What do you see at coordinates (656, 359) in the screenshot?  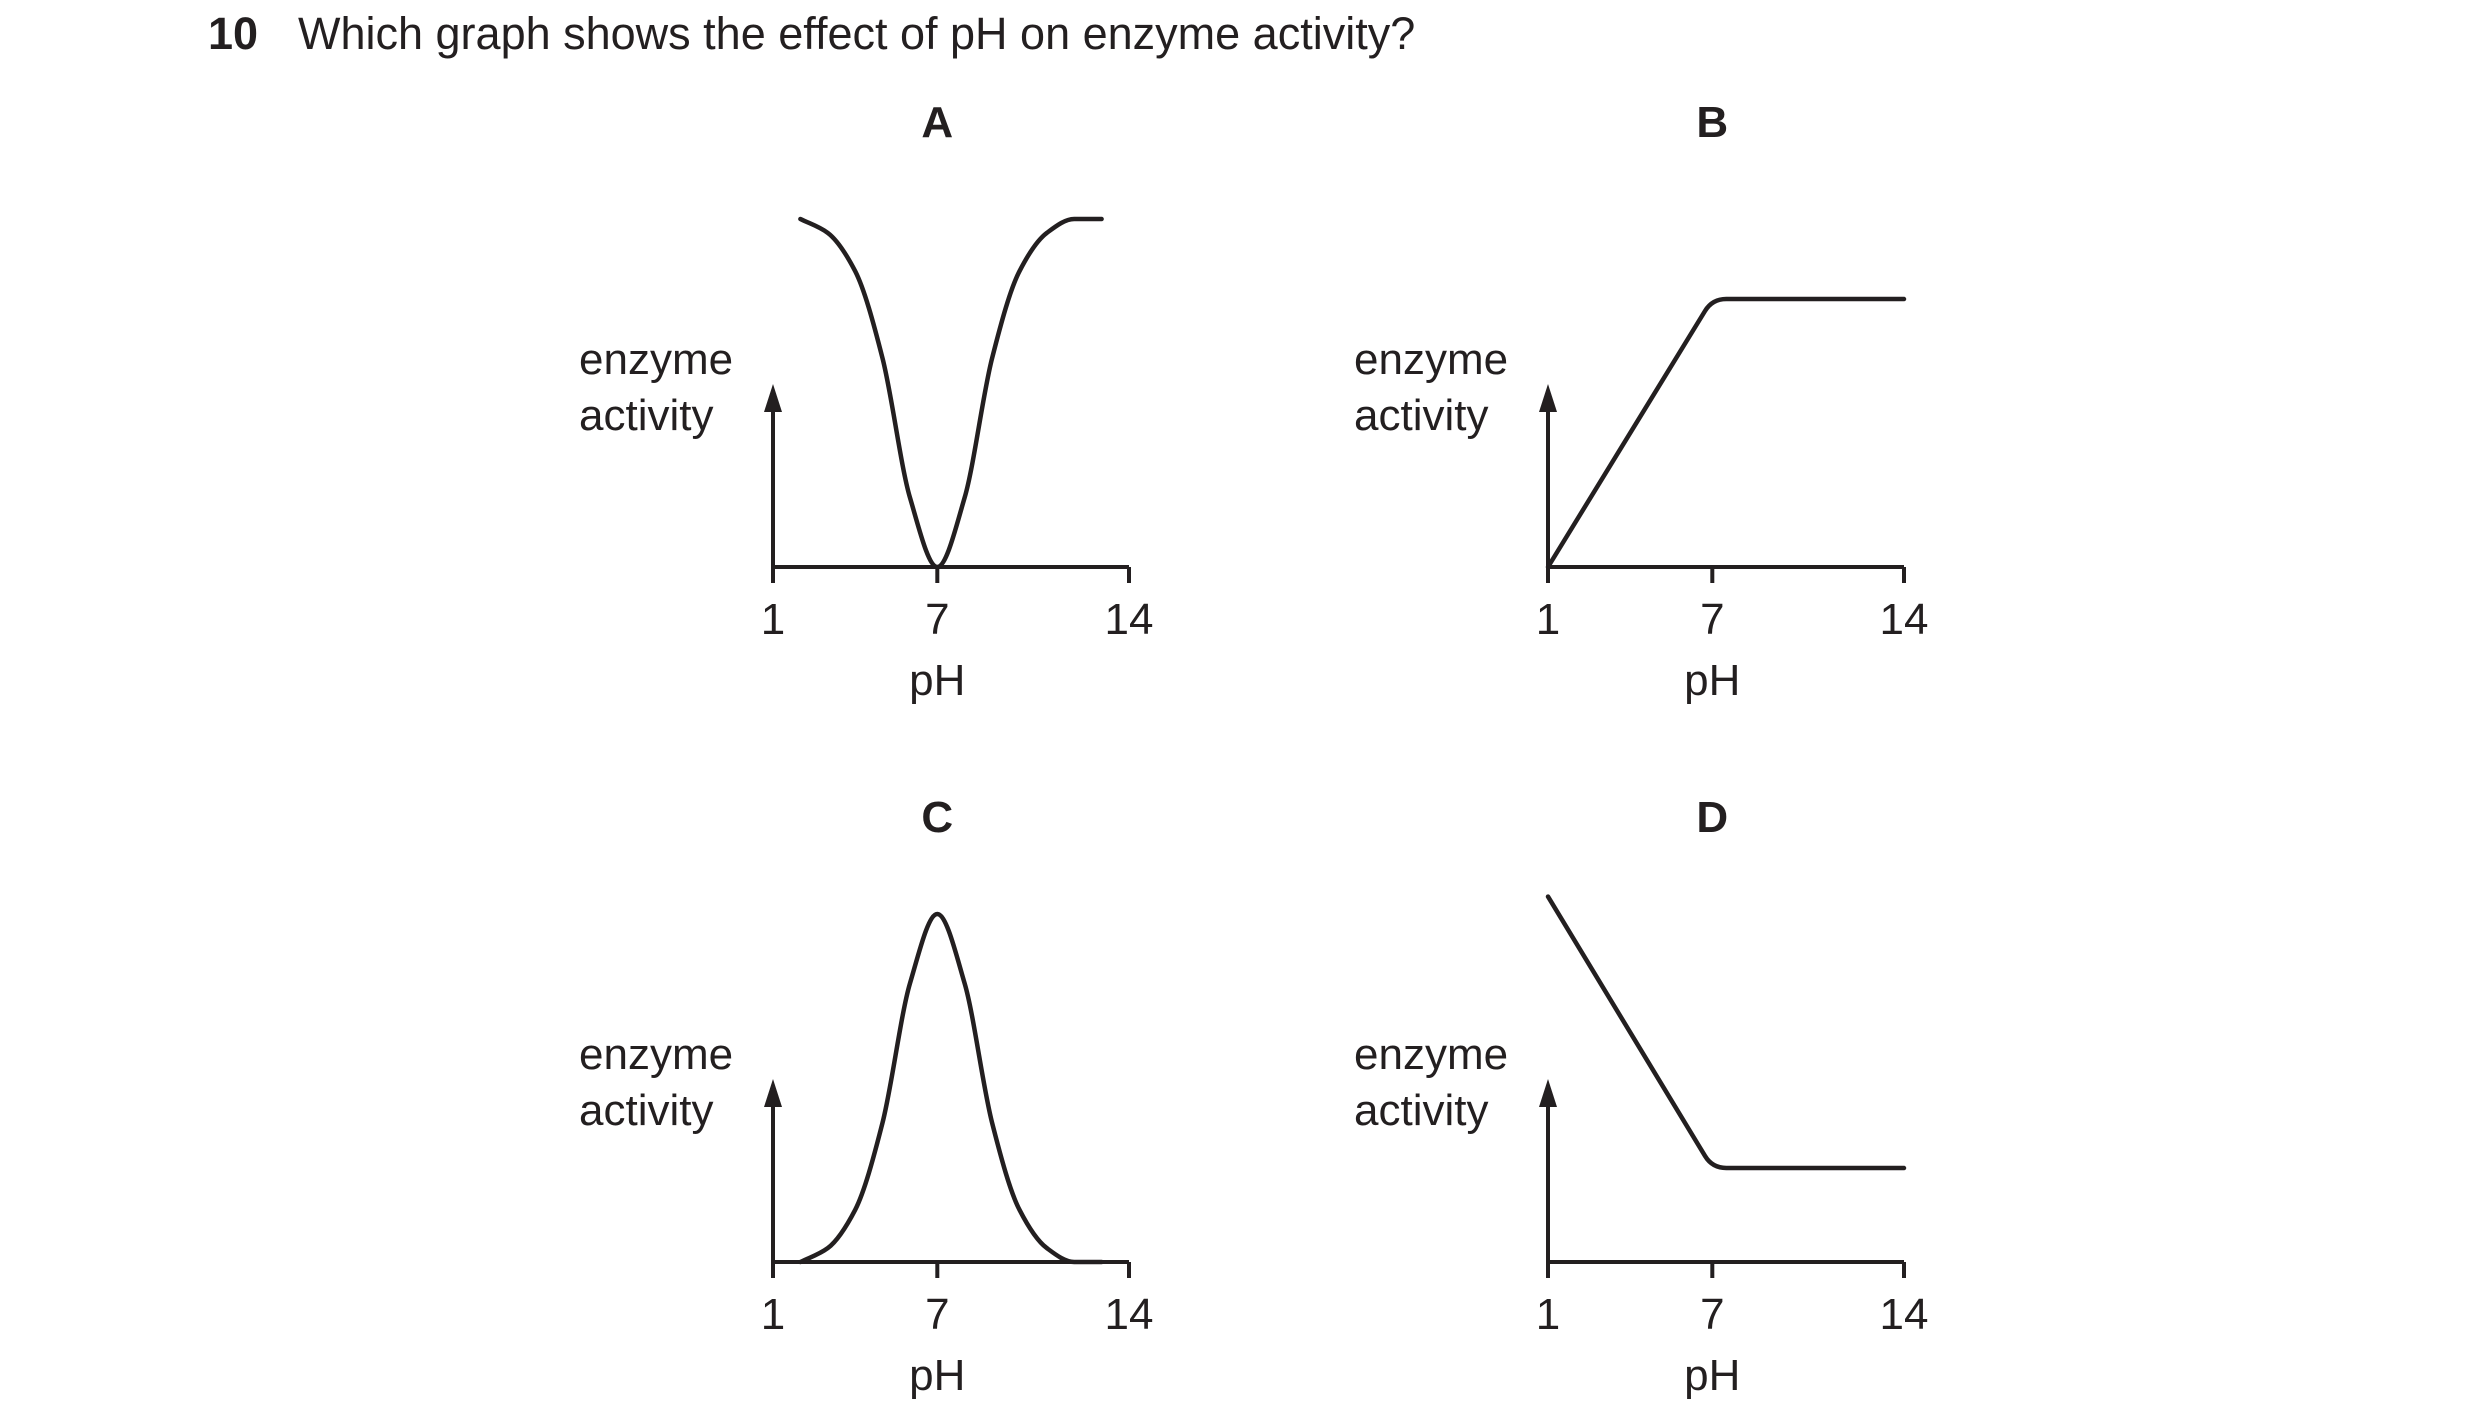 I see `panel-a-y-axis-label: enzyme` at bounding box center [656, 359].